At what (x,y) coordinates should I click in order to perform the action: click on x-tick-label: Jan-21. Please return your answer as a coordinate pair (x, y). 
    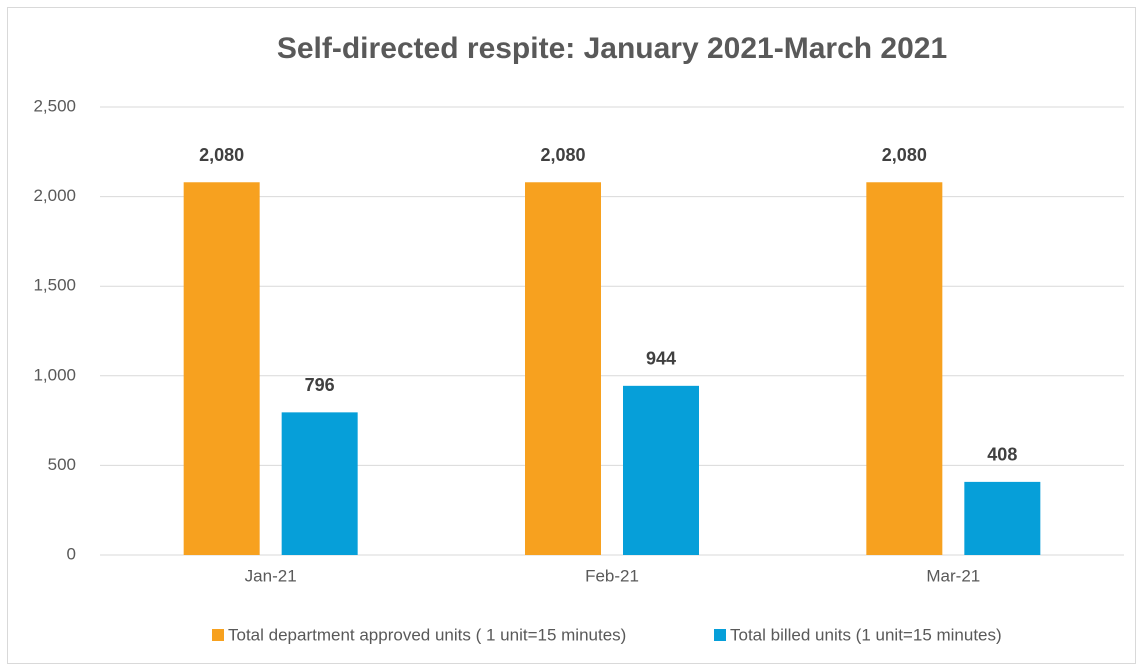
    Looking at the image, I should click on (271, 575).